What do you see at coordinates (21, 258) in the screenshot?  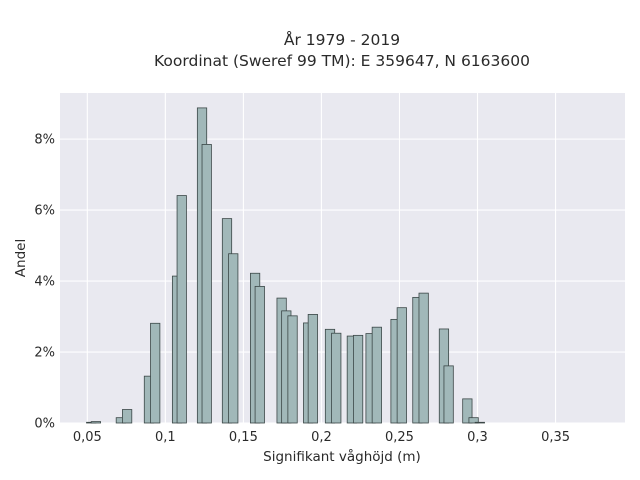 I see `y-axis-label: Andel` at bounding box center [21, 258].